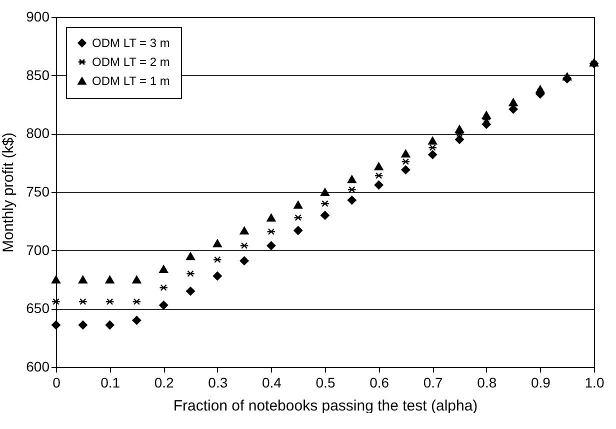  What do you see at coordinates (38, 250) in the screenshot?
I see `y-tick-label: 700` at bounding box center [38, 250].